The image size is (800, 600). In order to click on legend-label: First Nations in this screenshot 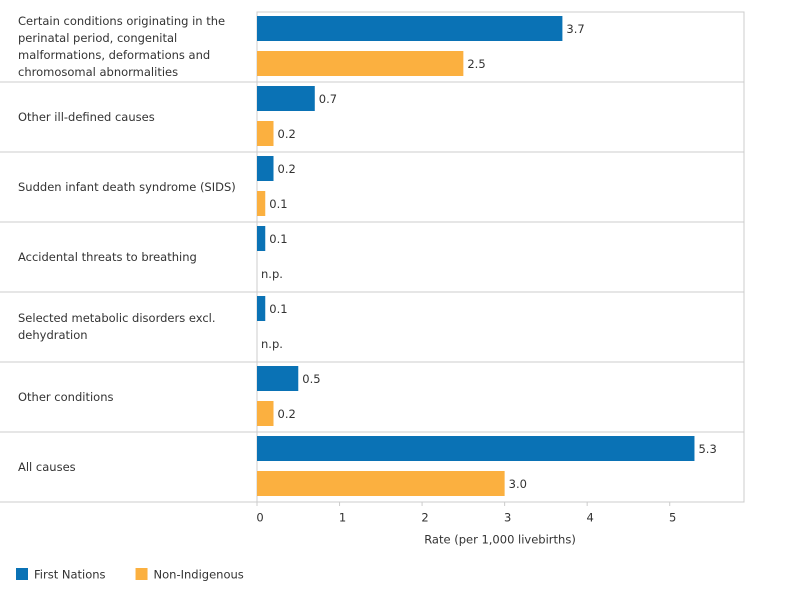, I will do `click(70, 575)`.